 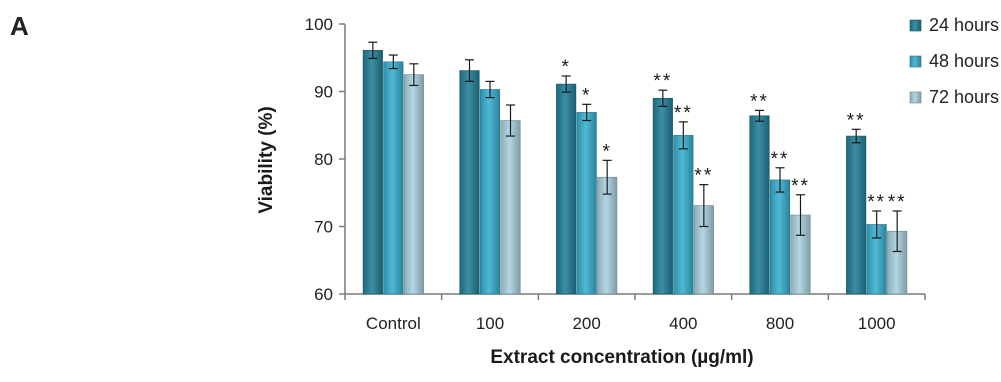 What do you see at coordinates (964, 61) in the screenshot?
I see `legend-label: 48 hours` at bounding box center [964, 61].